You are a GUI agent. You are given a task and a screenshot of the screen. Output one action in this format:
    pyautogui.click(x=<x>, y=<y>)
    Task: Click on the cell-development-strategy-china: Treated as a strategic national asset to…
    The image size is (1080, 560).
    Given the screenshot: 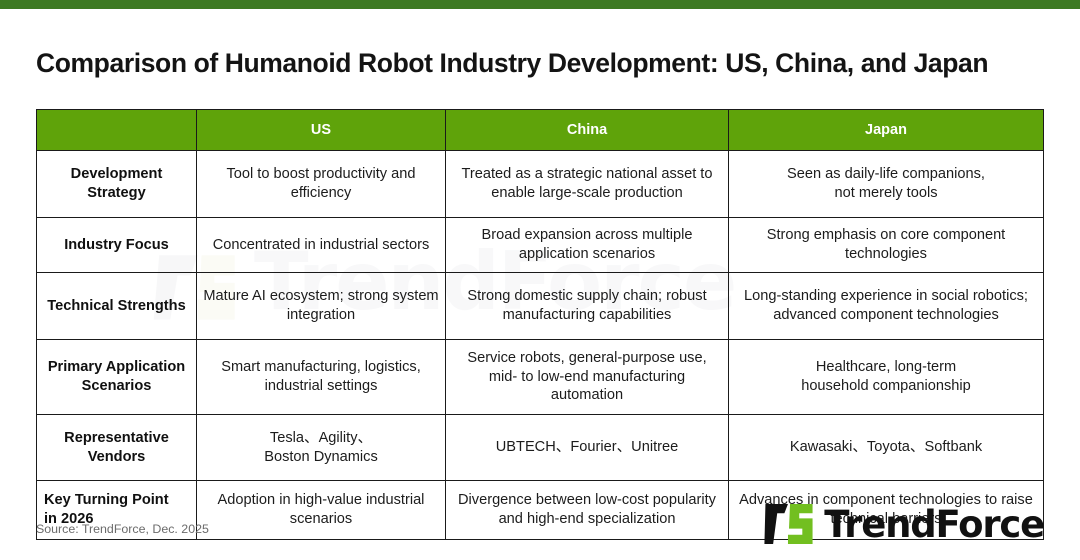 What is the action you would take?
    pyautogui.click(x=587, y=184)
    